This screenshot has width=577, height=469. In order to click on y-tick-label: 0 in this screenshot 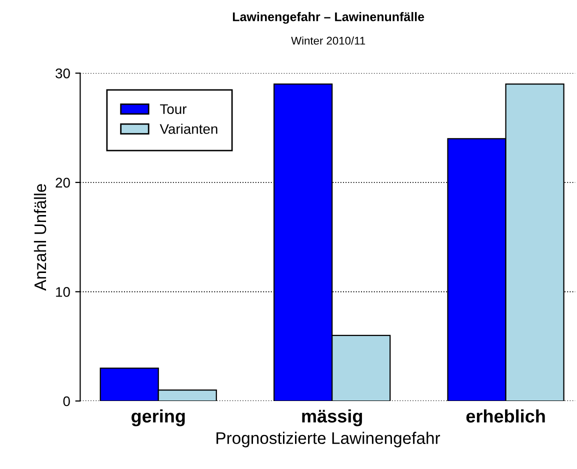, I will do `click(66, 401)`.